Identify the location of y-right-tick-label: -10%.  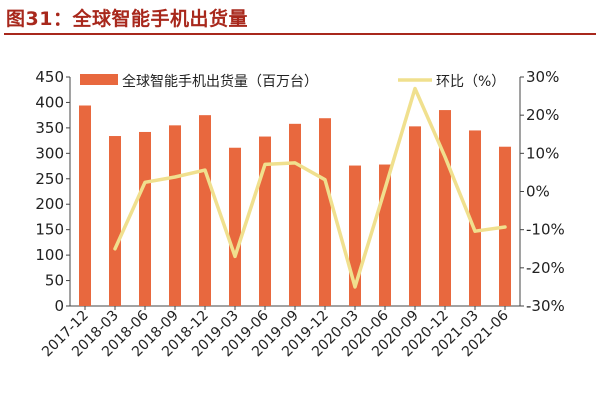
(545, 230).